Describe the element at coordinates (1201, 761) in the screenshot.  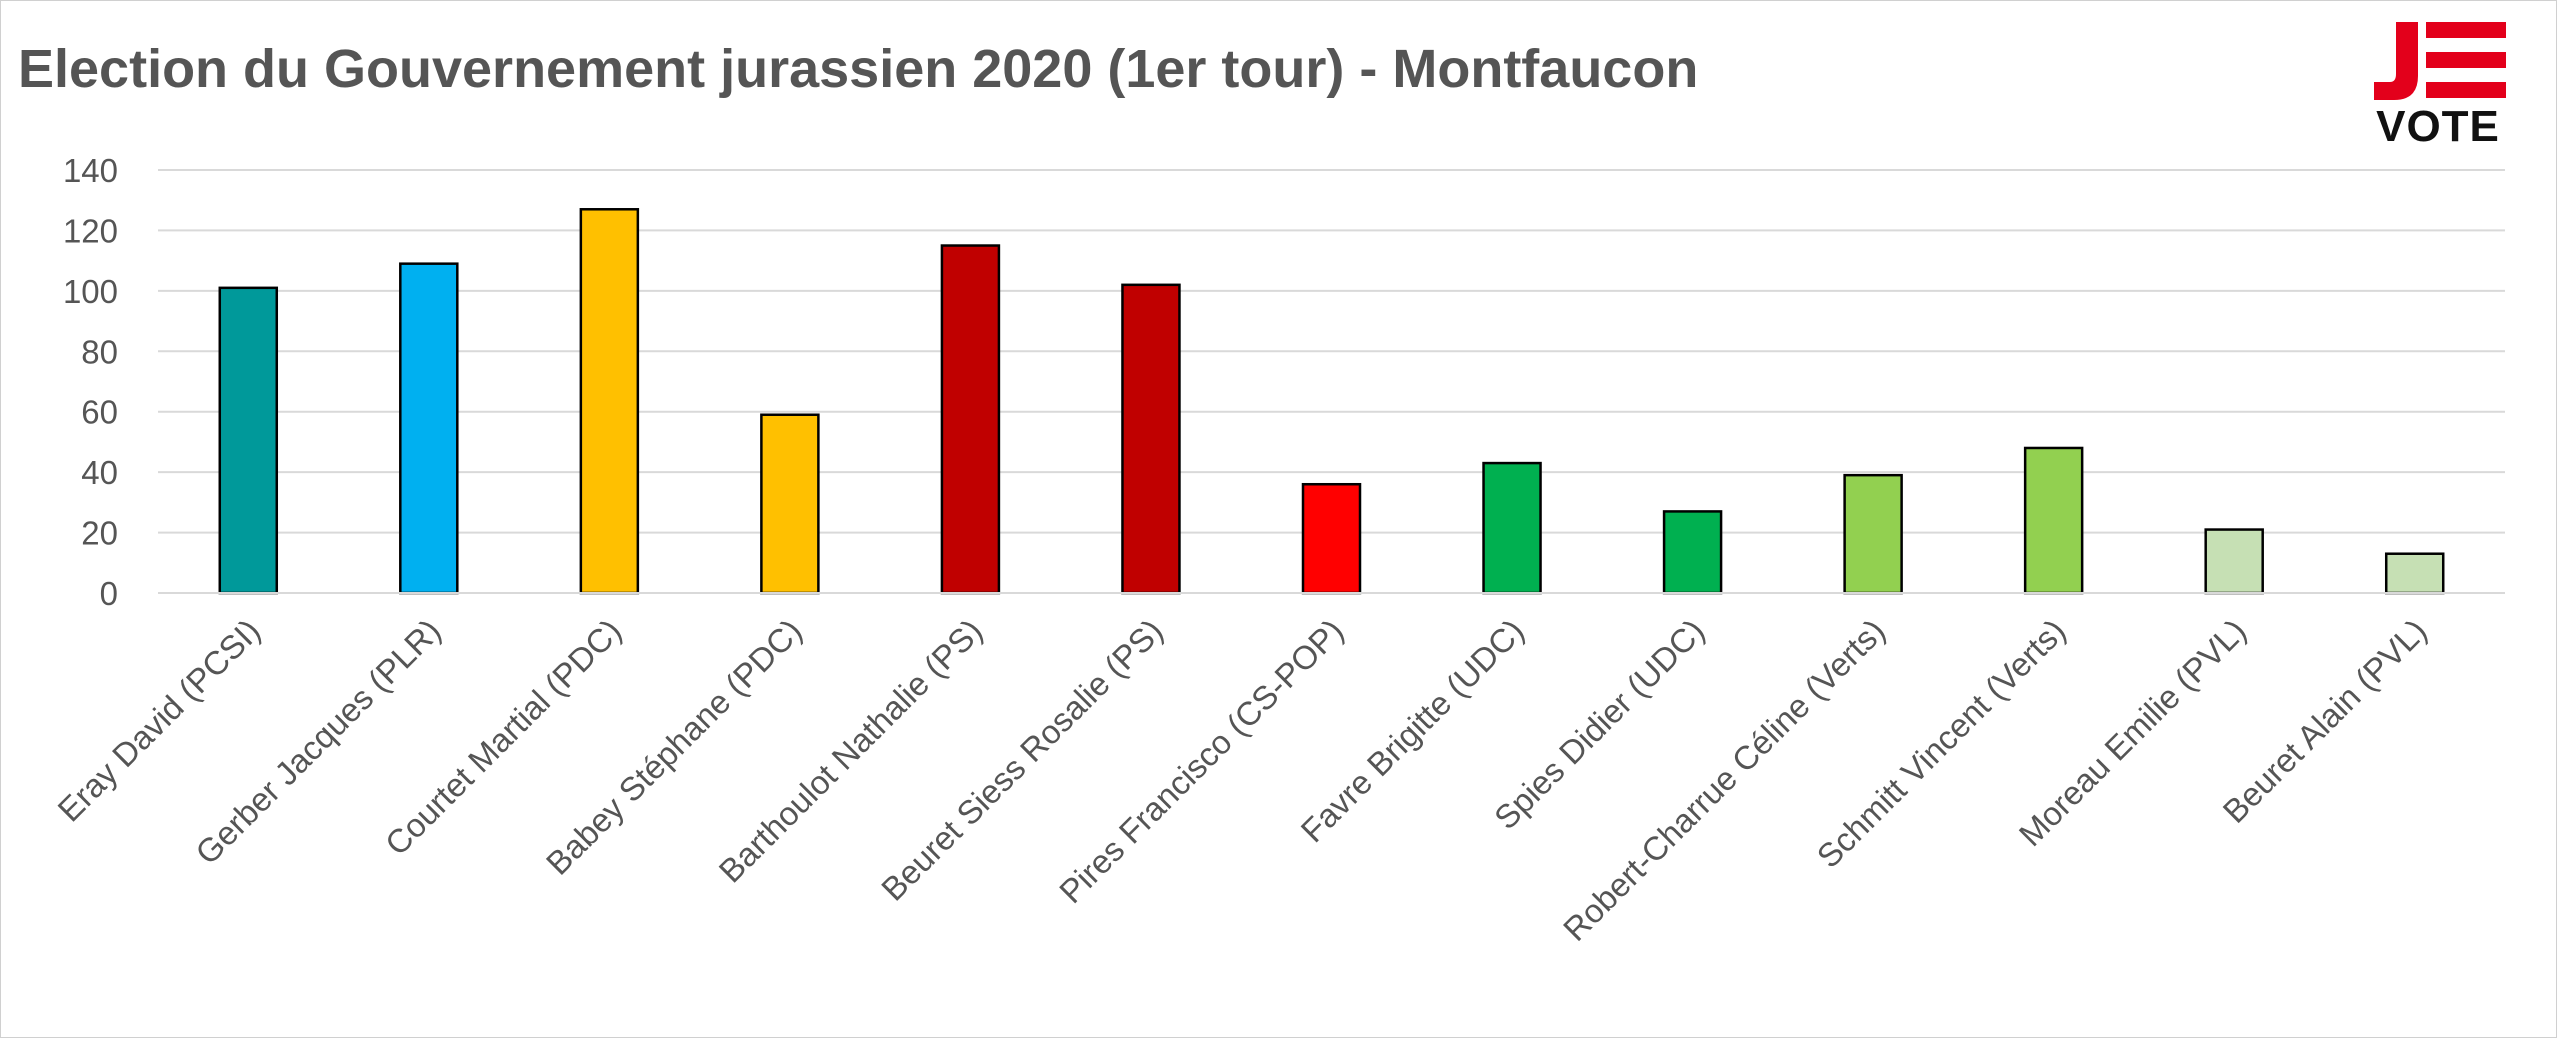
I see `category-label: Pires Francisco (CS-POP)` at that location.